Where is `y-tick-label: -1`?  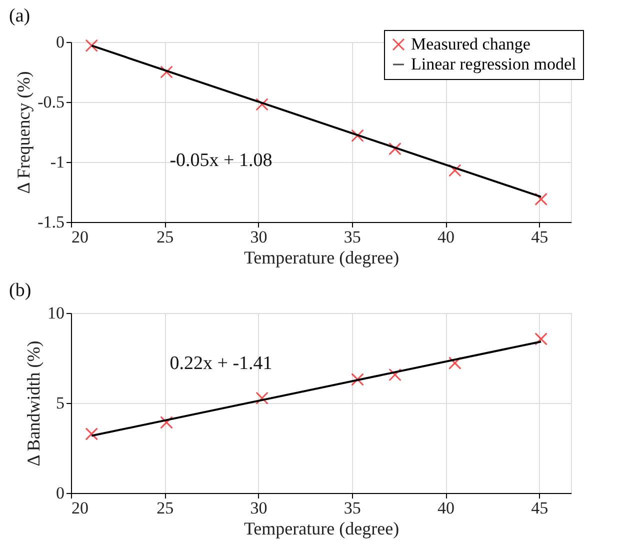 y-tick-label: -1 is located at coordinates (57, 162).